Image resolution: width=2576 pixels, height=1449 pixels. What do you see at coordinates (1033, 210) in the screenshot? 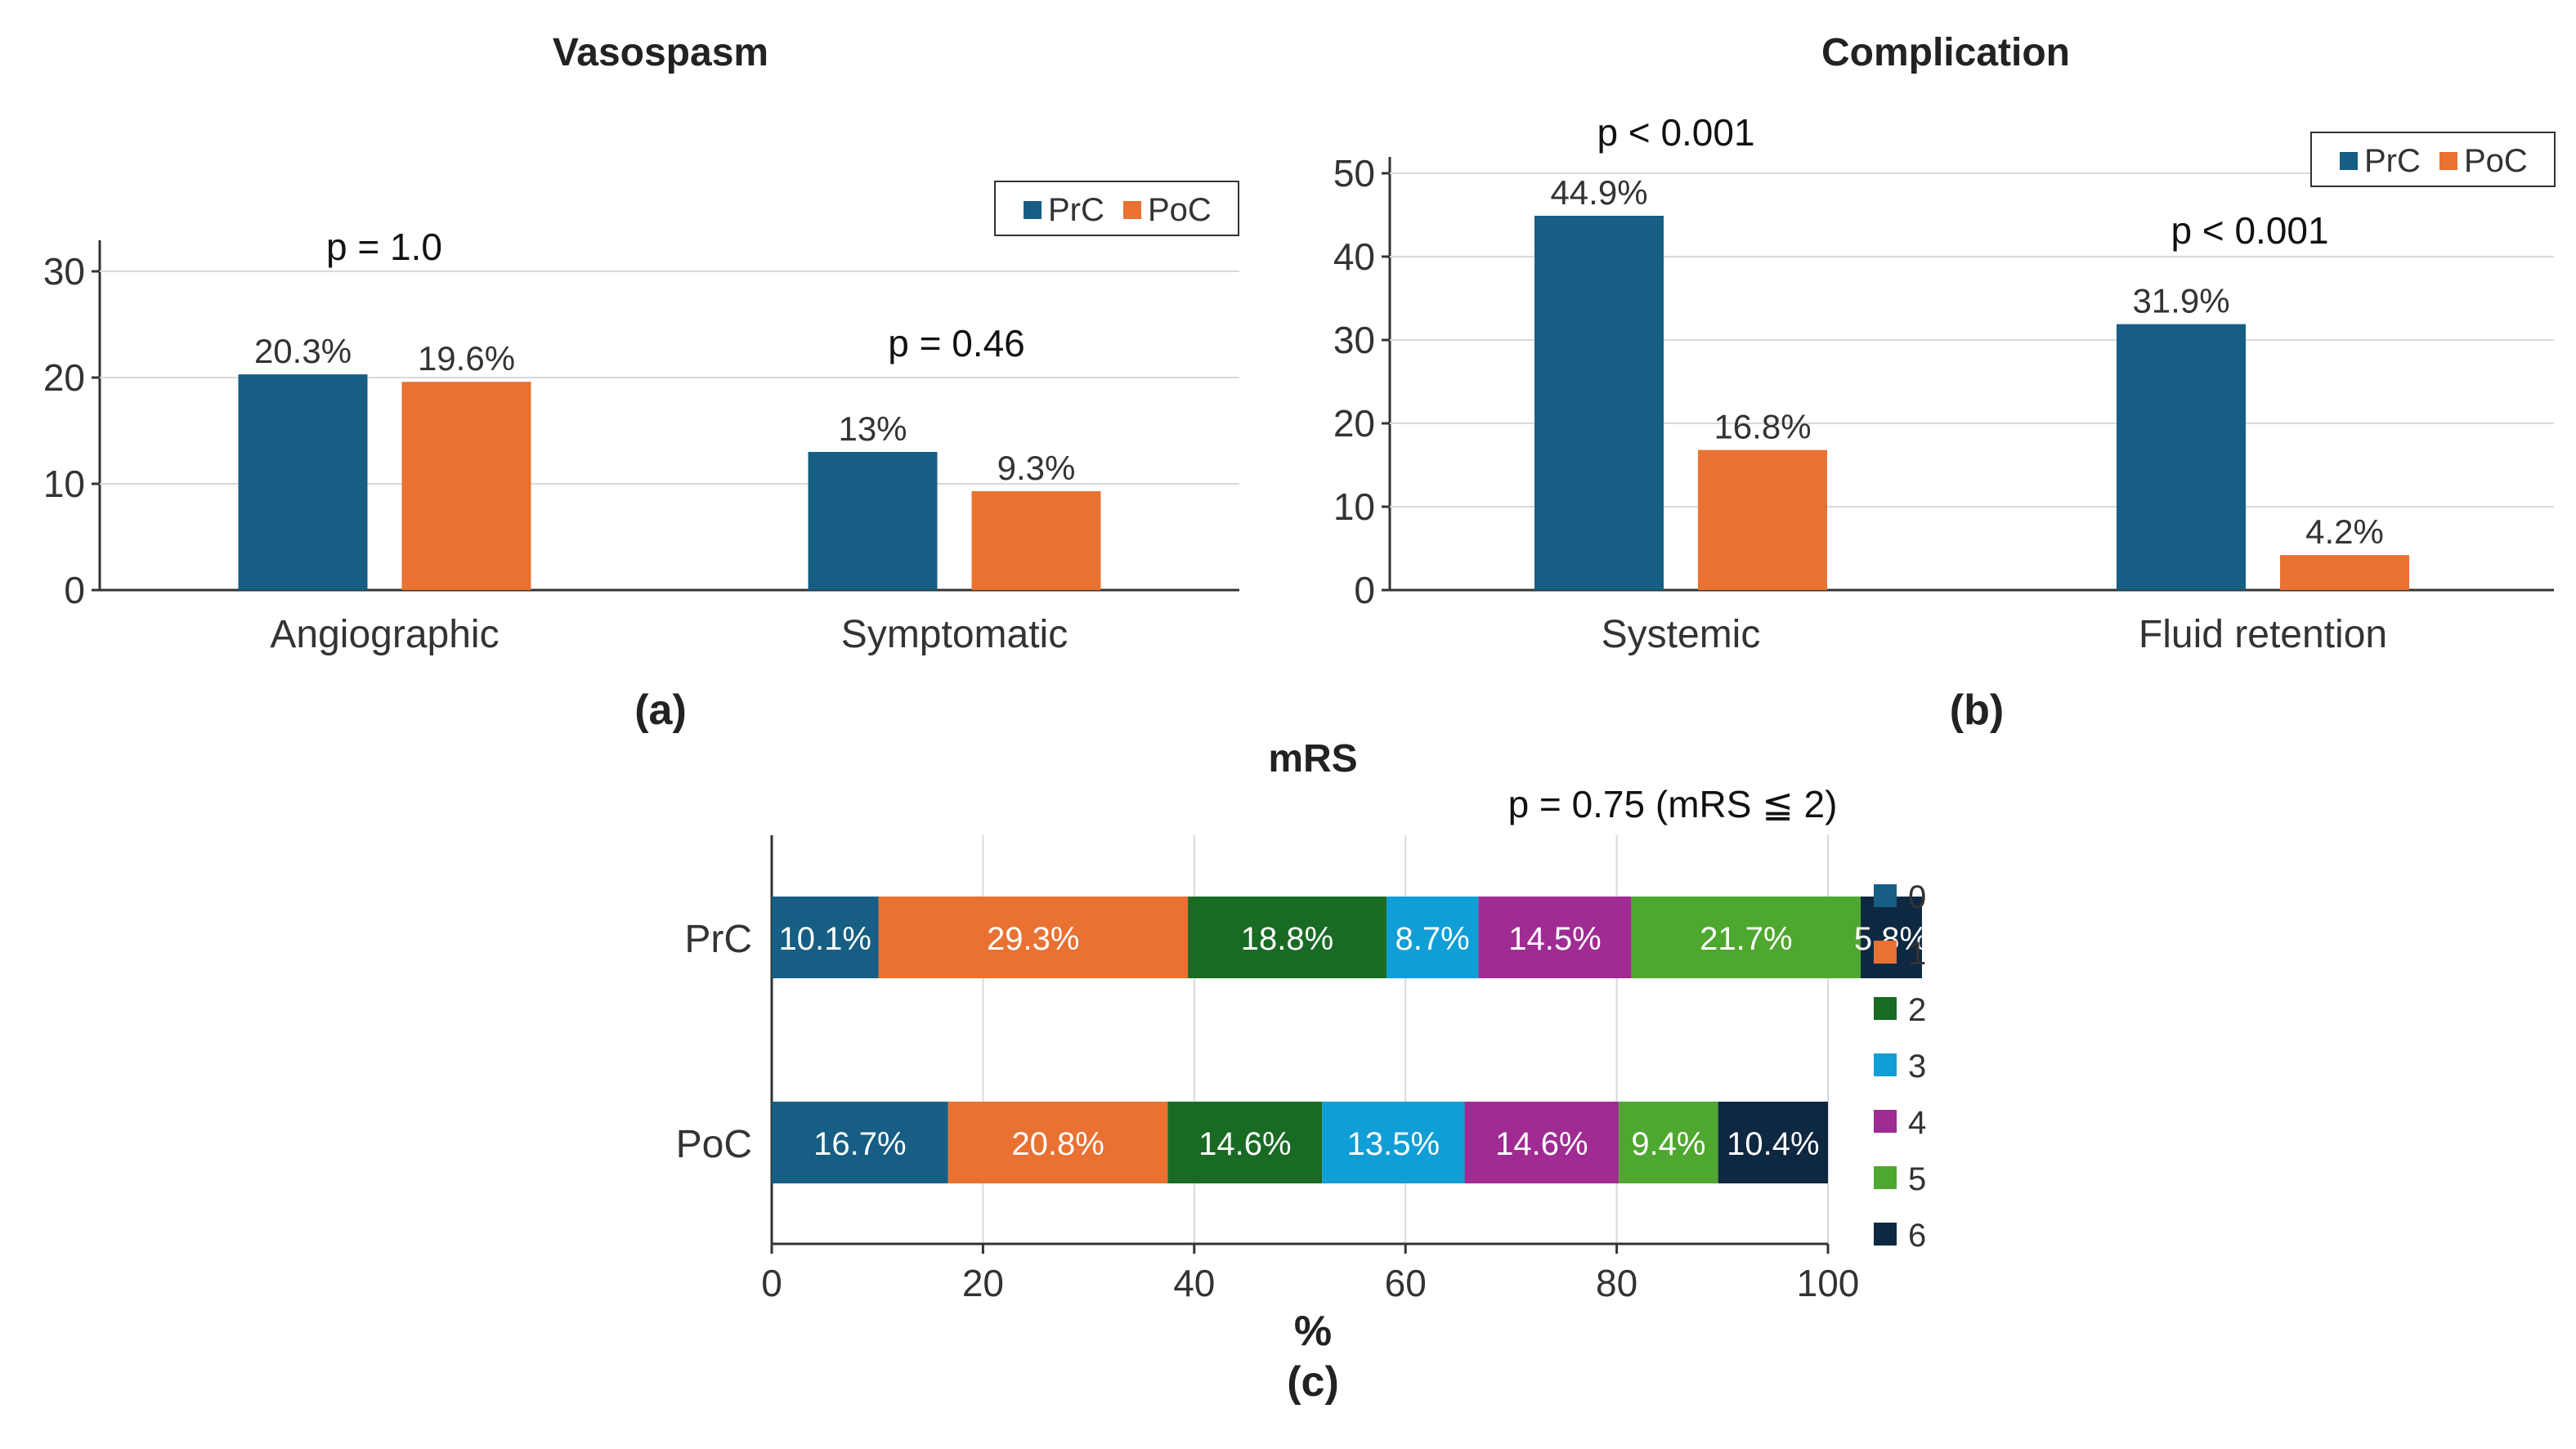
I see `panel-a-legend-swatch-prc` at bounding box center [1033, 210].